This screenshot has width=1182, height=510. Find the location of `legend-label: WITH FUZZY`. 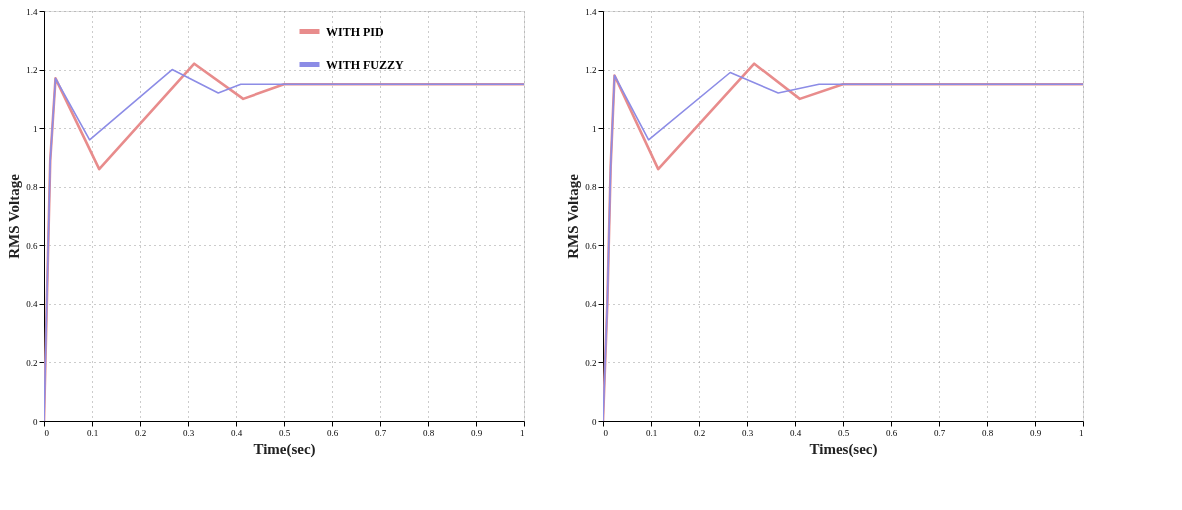

legend-label: WITH FUZZY is located at coordinates (365, 64).